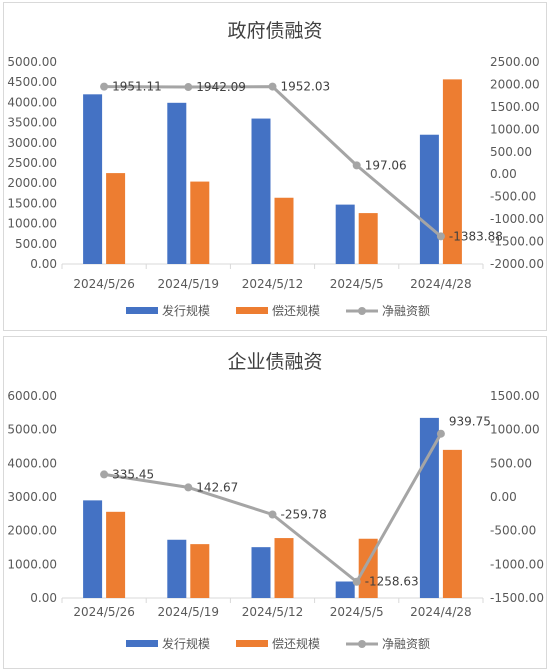 This screenshot has height=671, width=550. Describe the element at coordinates (32, 224) in the screenshot. I see `left-axis-tick-label: 1000.00` at that location.